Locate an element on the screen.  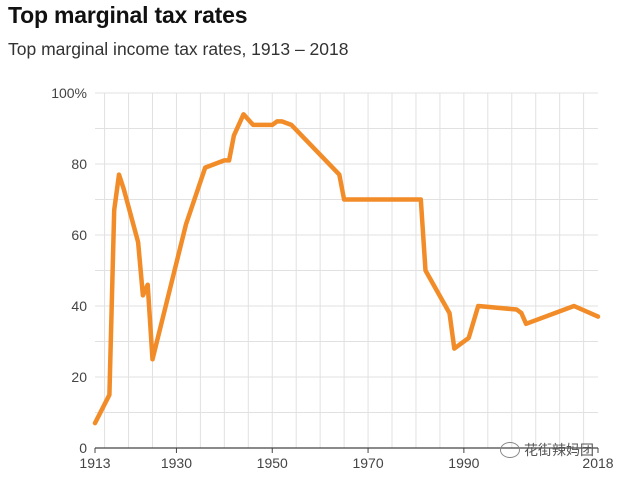
y-axis-ticks: 0 20 40 60 80 100% is located at coordinates (69, 270).